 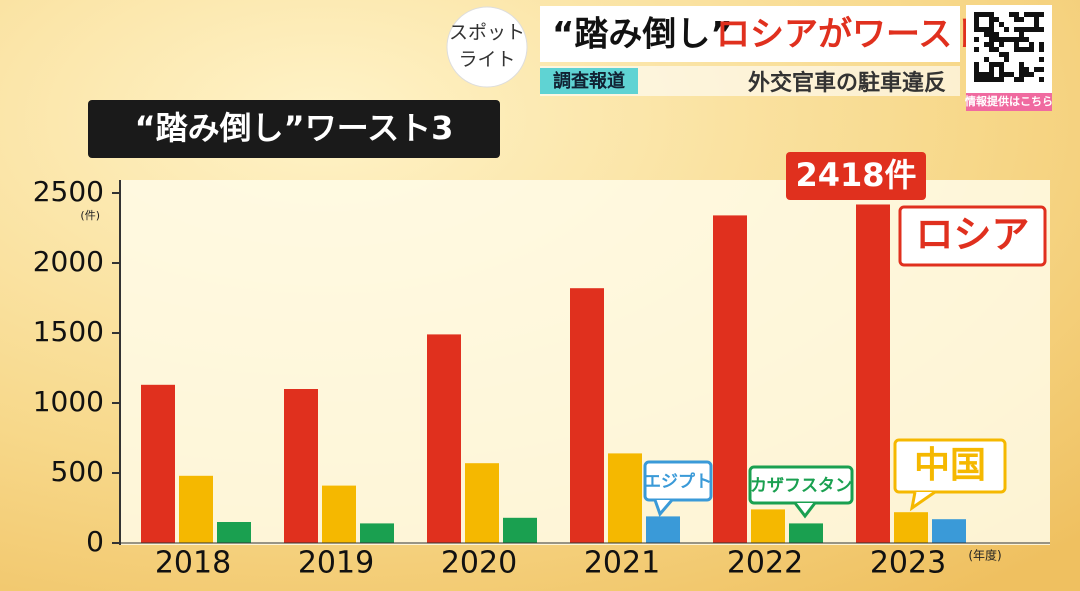 What do you see at coordinates (847, 83) in the screenshot?
I see `subtitle: 外交官車の駐車違反` at bounding box center [847, 83].